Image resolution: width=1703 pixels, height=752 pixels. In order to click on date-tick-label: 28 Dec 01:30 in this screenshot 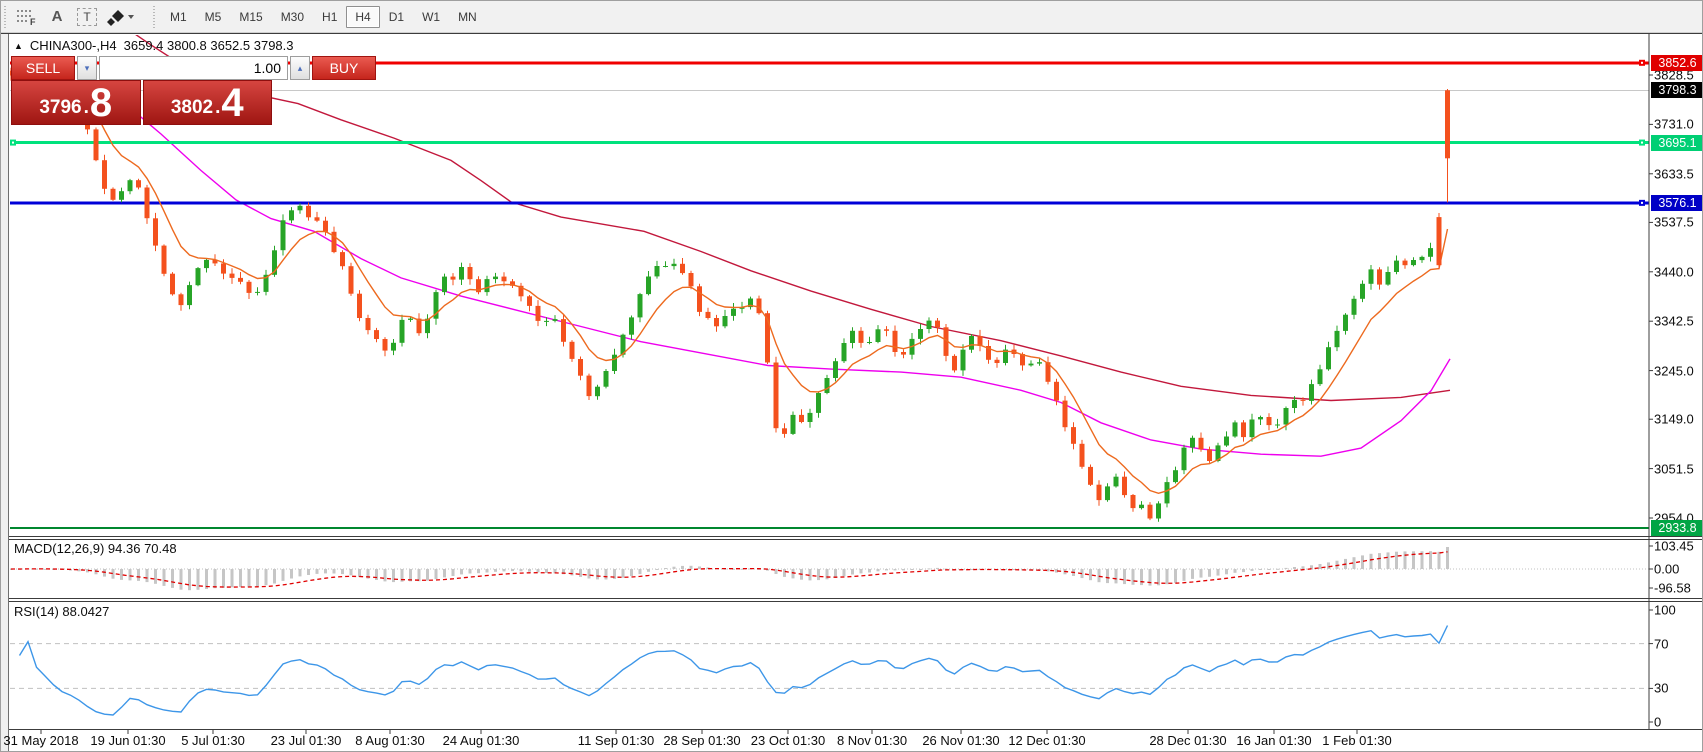, I will do `click(1188, 740)`.